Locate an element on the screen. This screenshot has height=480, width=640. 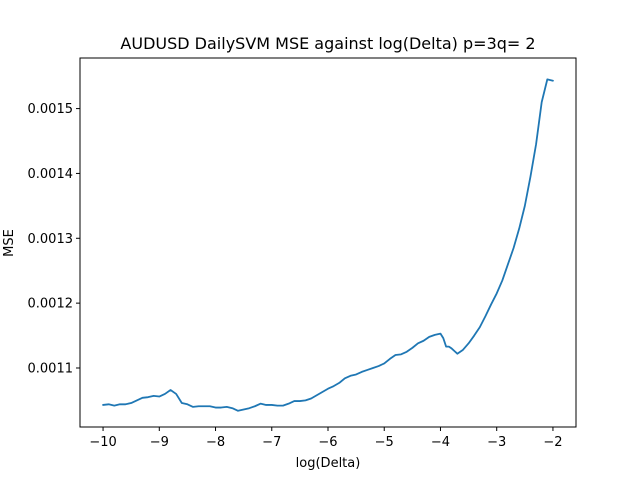
y-axis-label: MSE is located at coordinates (9, 243).